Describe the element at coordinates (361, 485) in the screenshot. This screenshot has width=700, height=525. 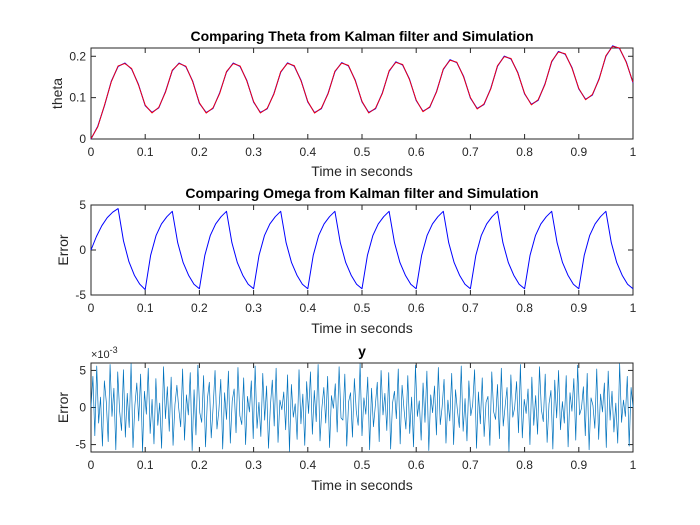
I see `y-x-label: Time in seconds` at that location.